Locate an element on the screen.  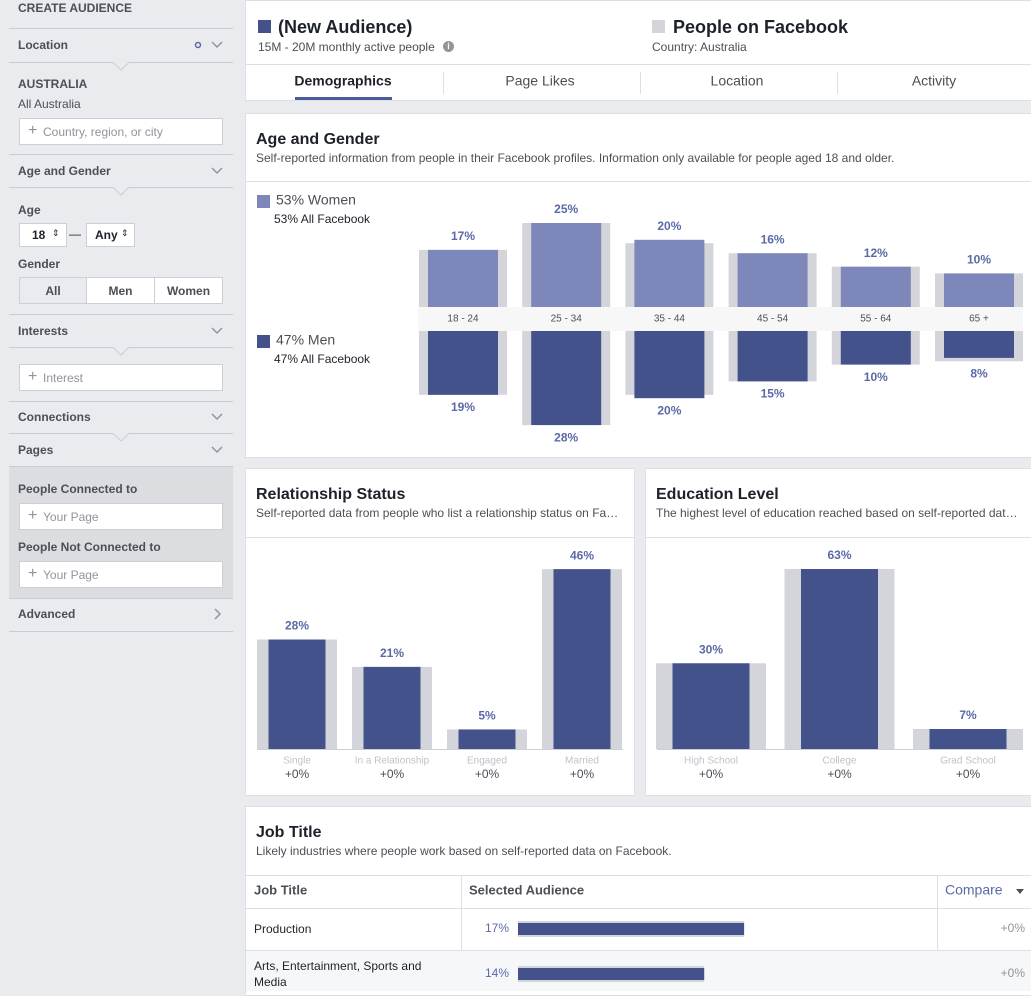
tab: Page Likes is located at coordinates (539, 81).